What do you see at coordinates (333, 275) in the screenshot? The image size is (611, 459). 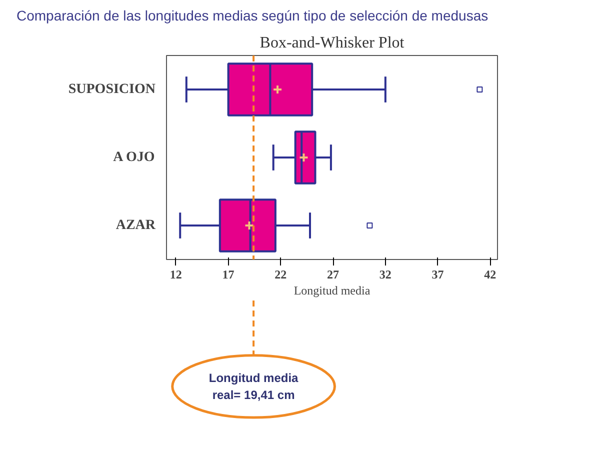 I see `x-tick-label: 27` at bounding box center [333, 275].